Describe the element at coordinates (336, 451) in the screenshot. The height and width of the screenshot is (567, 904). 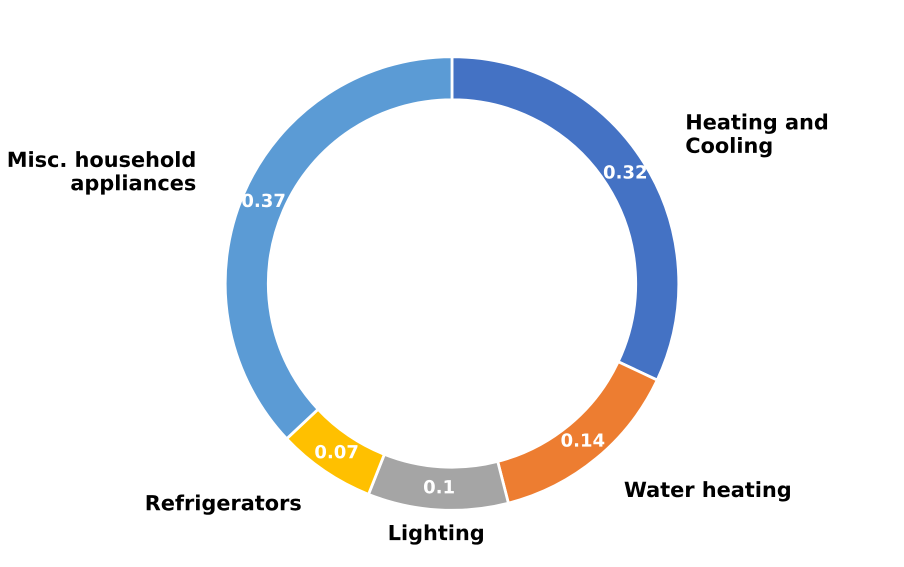
I see `data-label: 0.07` at that location.